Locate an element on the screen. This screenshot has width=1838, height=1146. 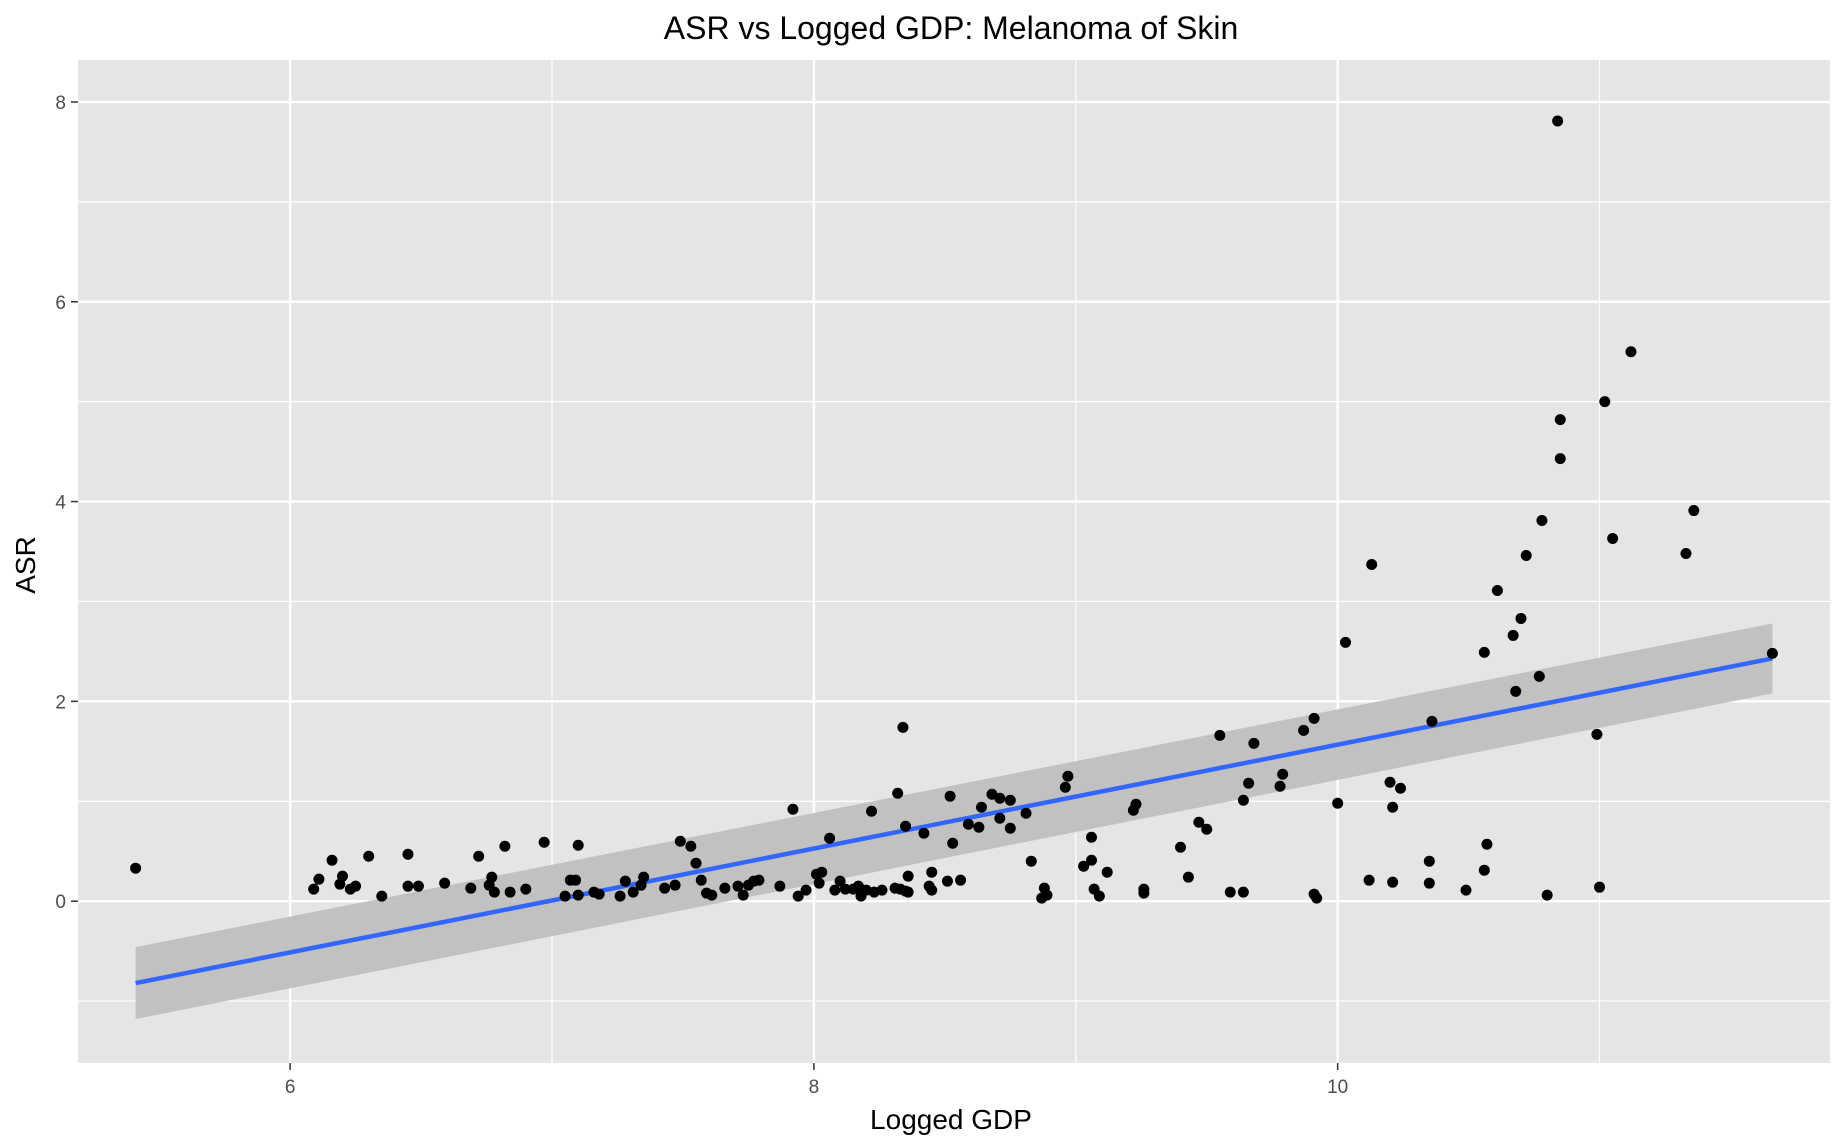
chart-title: ASR vs Logged GDP: Melanoma of Skin is located at coordinates (951, 28).